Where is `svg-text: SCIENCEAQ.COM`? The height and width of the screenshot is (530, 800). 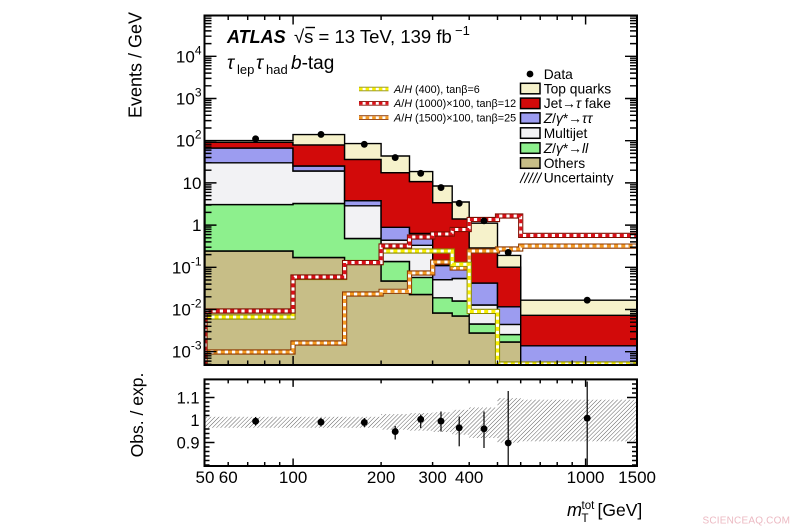 svg-text: SCIENCEAQ.COM is located at coordinates (747, 521).